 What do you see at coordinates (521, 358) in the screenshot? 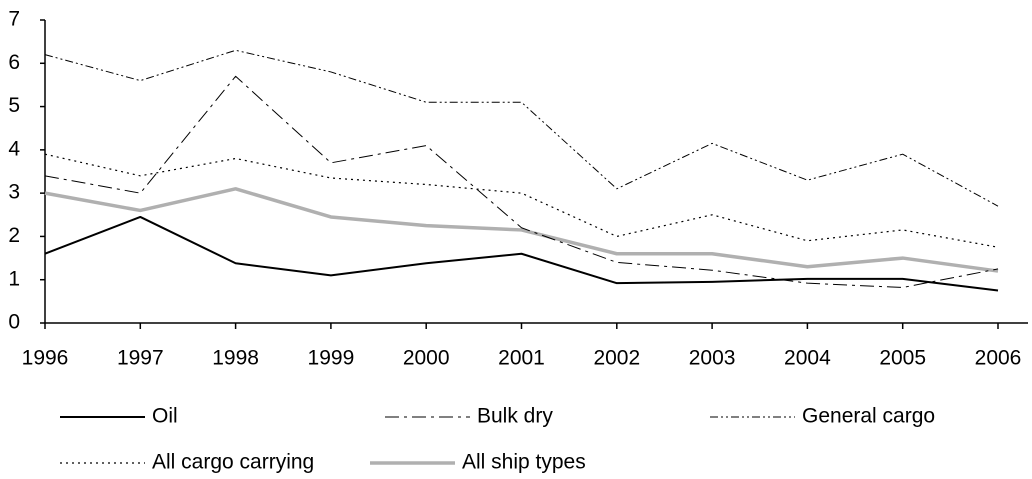
I see `x-tick-label: 2001` at bounding box center [521, 358].